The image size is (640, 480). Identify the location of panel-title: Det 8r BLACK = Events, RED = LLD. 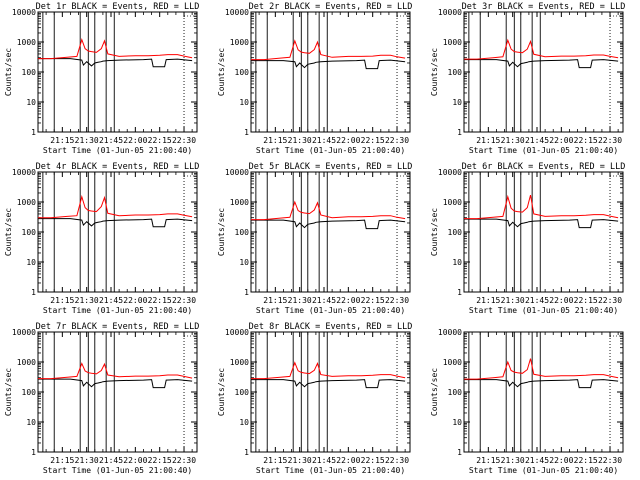
(331, 327).